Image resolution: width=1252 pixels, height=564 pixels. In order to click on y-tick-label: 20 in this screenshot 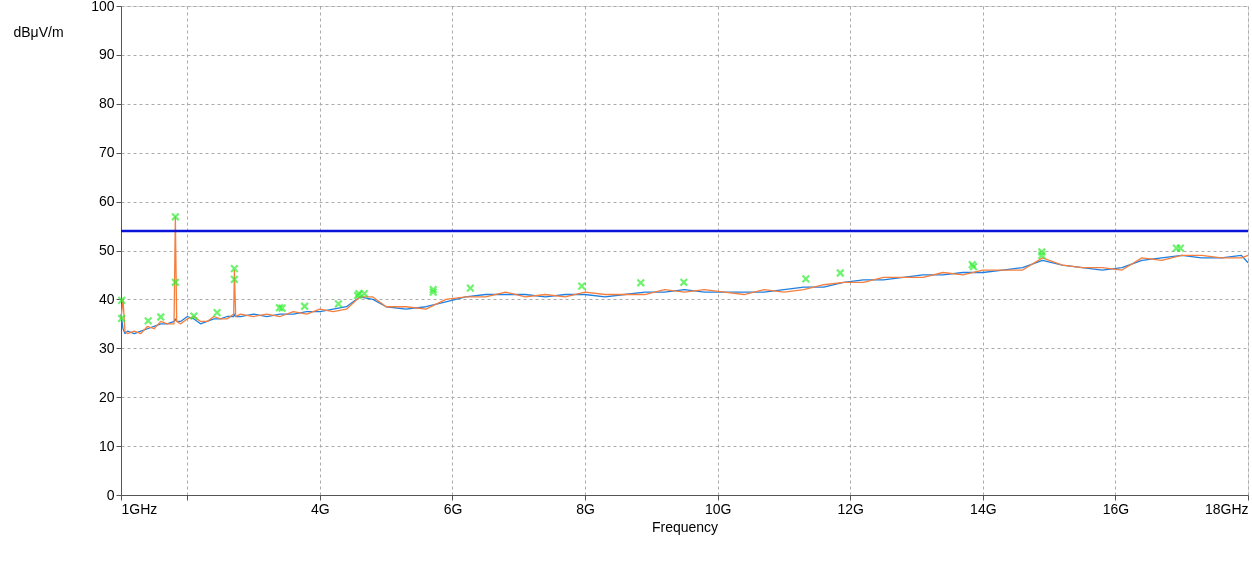, I will do `click(106, 396)`.